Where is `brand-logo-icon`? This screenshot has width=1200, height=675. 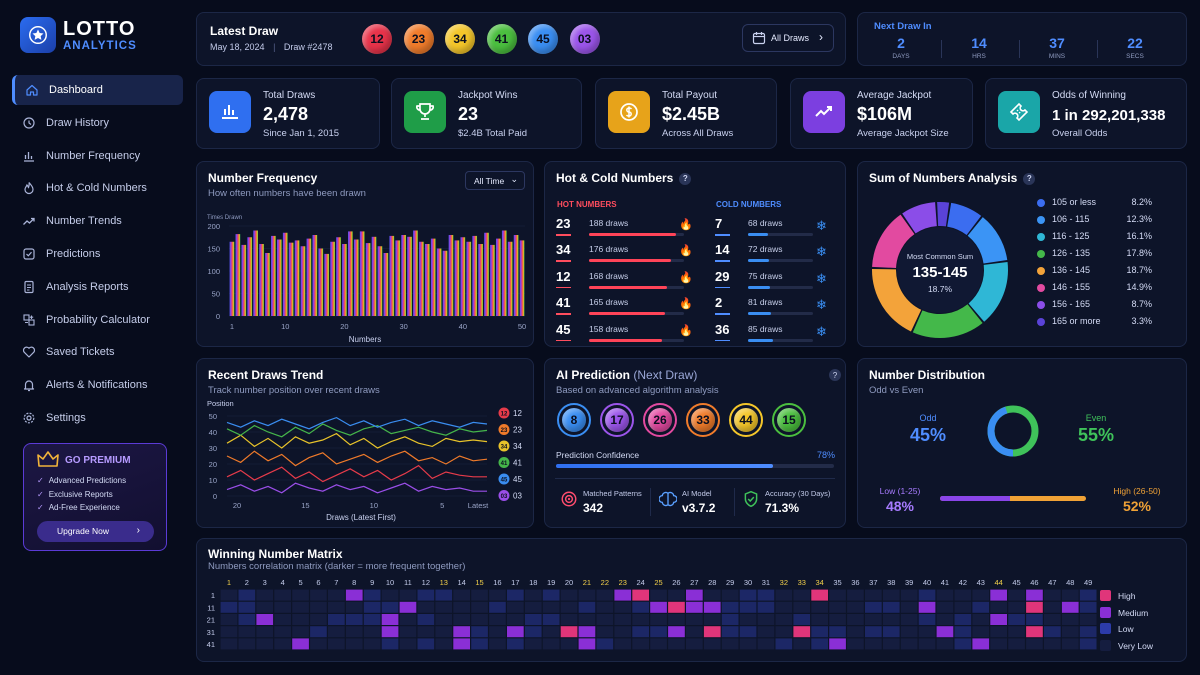
brand-logo-icon is located at coordinates (38, 35).